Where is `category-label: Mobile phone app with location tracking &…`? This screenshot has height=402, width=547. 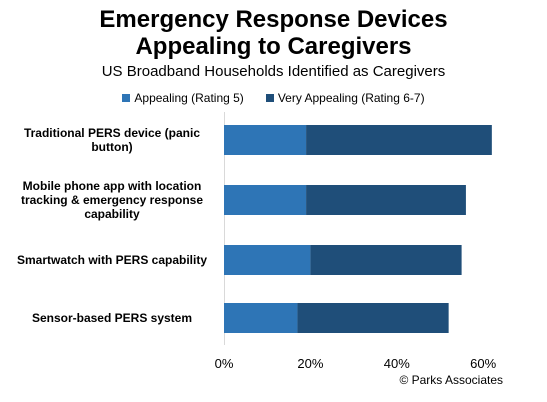 category-label: Mobile phone app with location tracking &… is located at coordinates (112, 200).